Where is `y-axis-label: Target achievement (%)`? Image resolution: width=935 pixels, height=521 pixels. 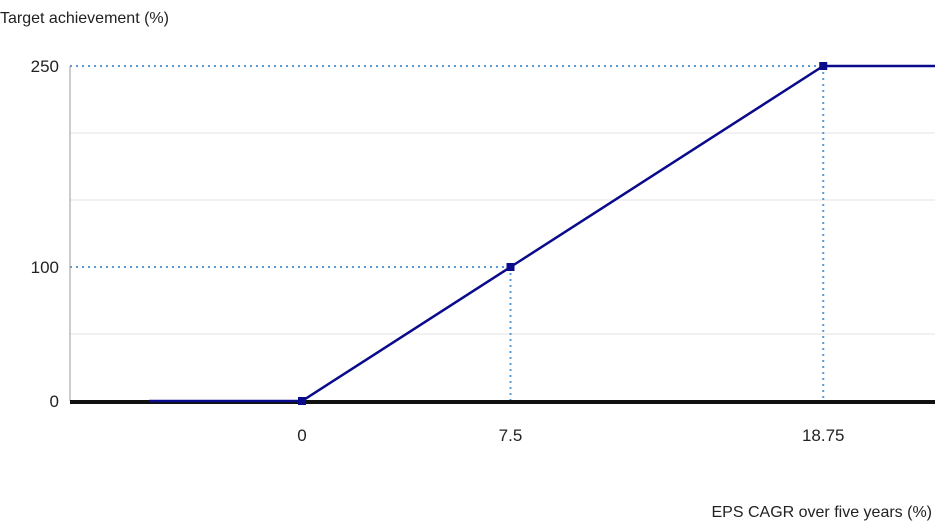 y-axis-label: Target achievement (%) is located at coordinates (84, 18).